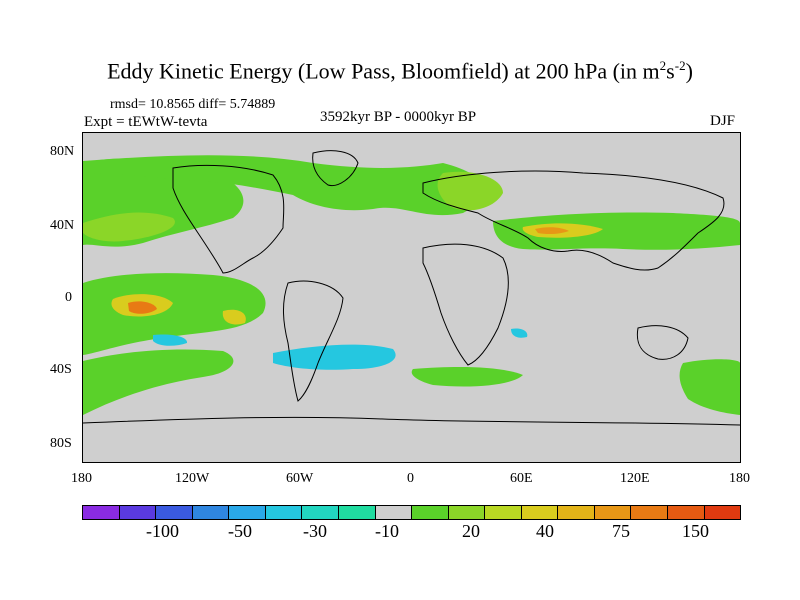 The height and width of the screenshot is (600, 800). I want to click on indian-negative, so click(519, 333).